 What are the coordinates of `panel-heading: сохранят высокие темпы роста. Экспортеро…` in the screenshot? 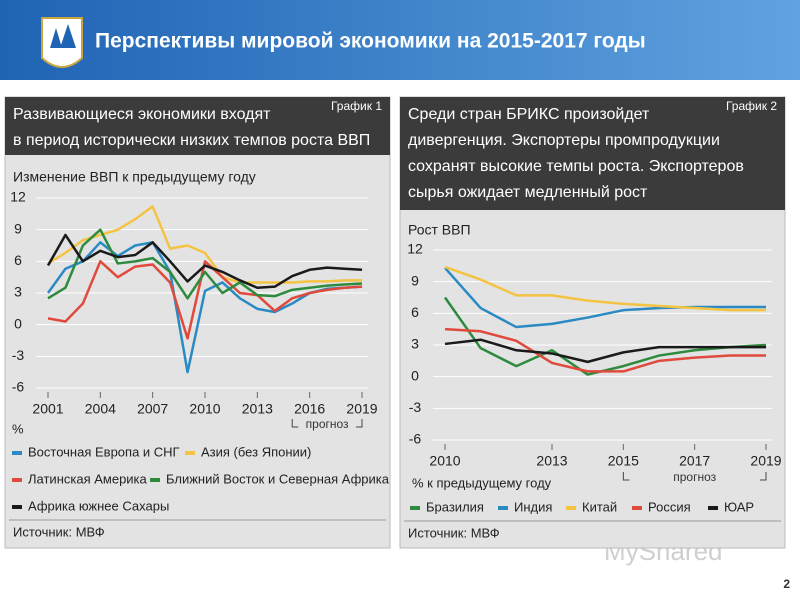 It's located at (576, 166).